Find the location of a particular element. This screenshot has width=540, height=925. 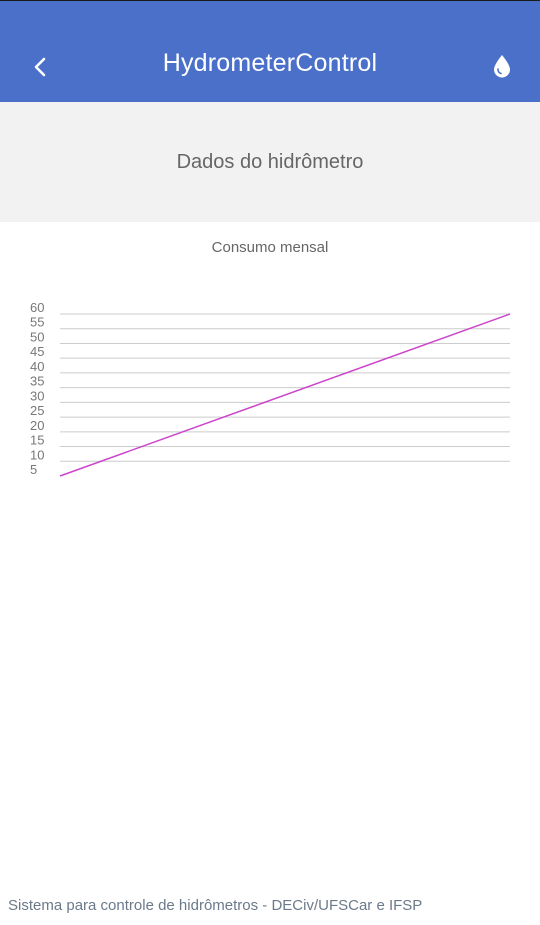

section-header: Dados do hidrômetro is located at coordinates (270, 162).